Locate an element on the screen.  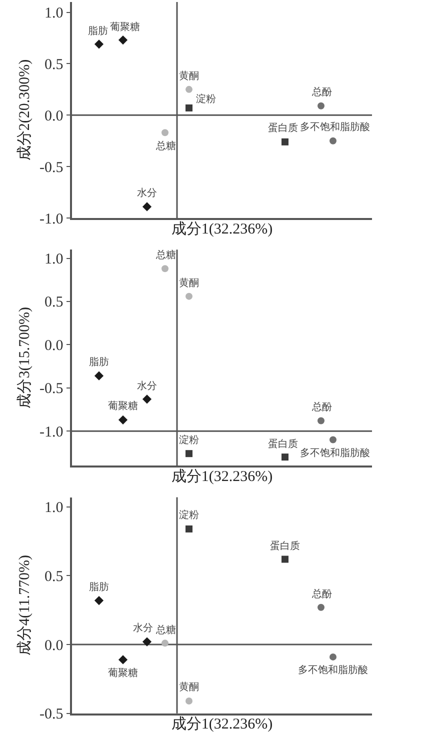
y-axis-title: 成分2(20.300%) is located at coordinates (25, 110).